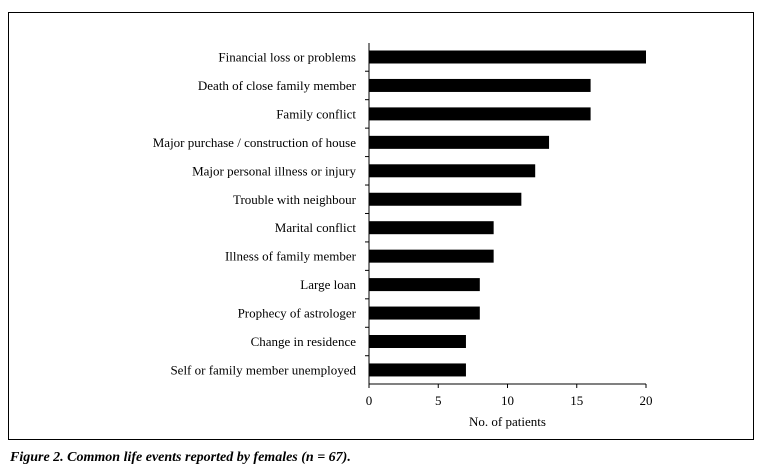 This screenshot has width=761, height=475. I want to click on category-label: Trouble with neighbour, so click(295, 199).